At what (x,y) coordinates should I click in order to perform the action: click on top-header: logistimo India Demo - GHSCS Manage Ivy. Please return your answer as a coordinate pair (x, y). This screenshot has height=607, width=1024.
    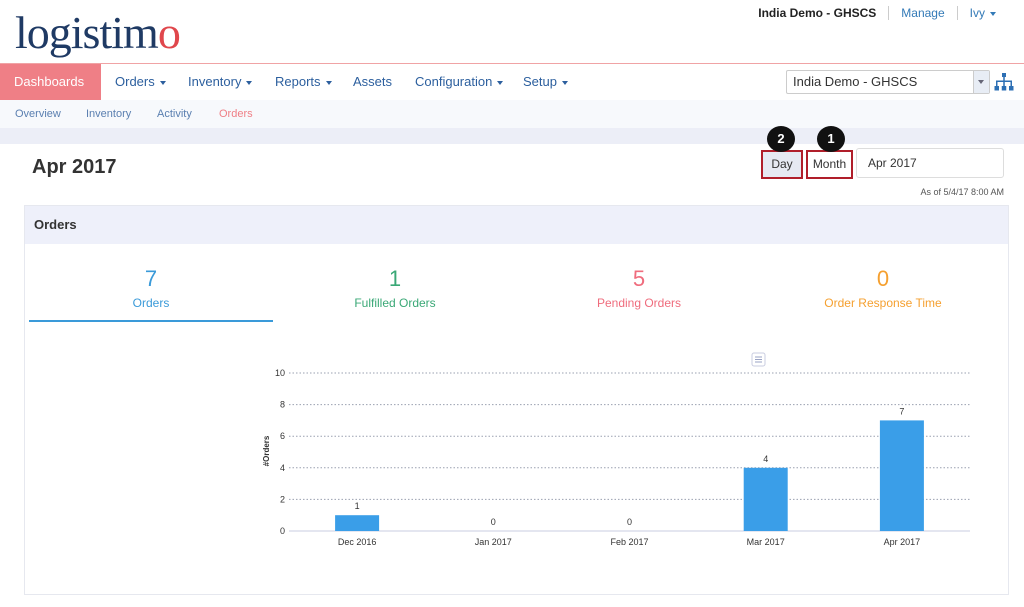
    Looking at the image, I should click on (512, 31).